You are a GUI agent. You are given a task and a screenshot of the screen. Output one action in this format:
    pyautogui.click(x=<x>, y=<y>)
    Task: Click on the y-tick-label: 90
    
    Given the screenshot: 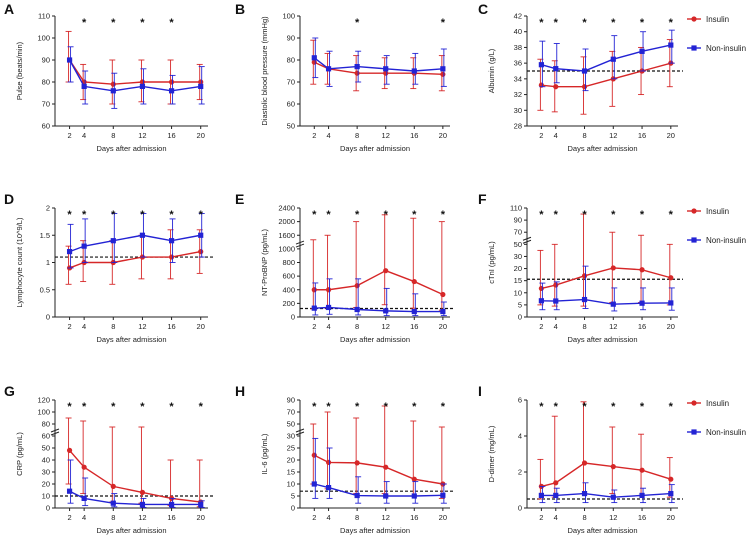 What is the action you would take?
    pyautogui.click(x=46, y=60)
    